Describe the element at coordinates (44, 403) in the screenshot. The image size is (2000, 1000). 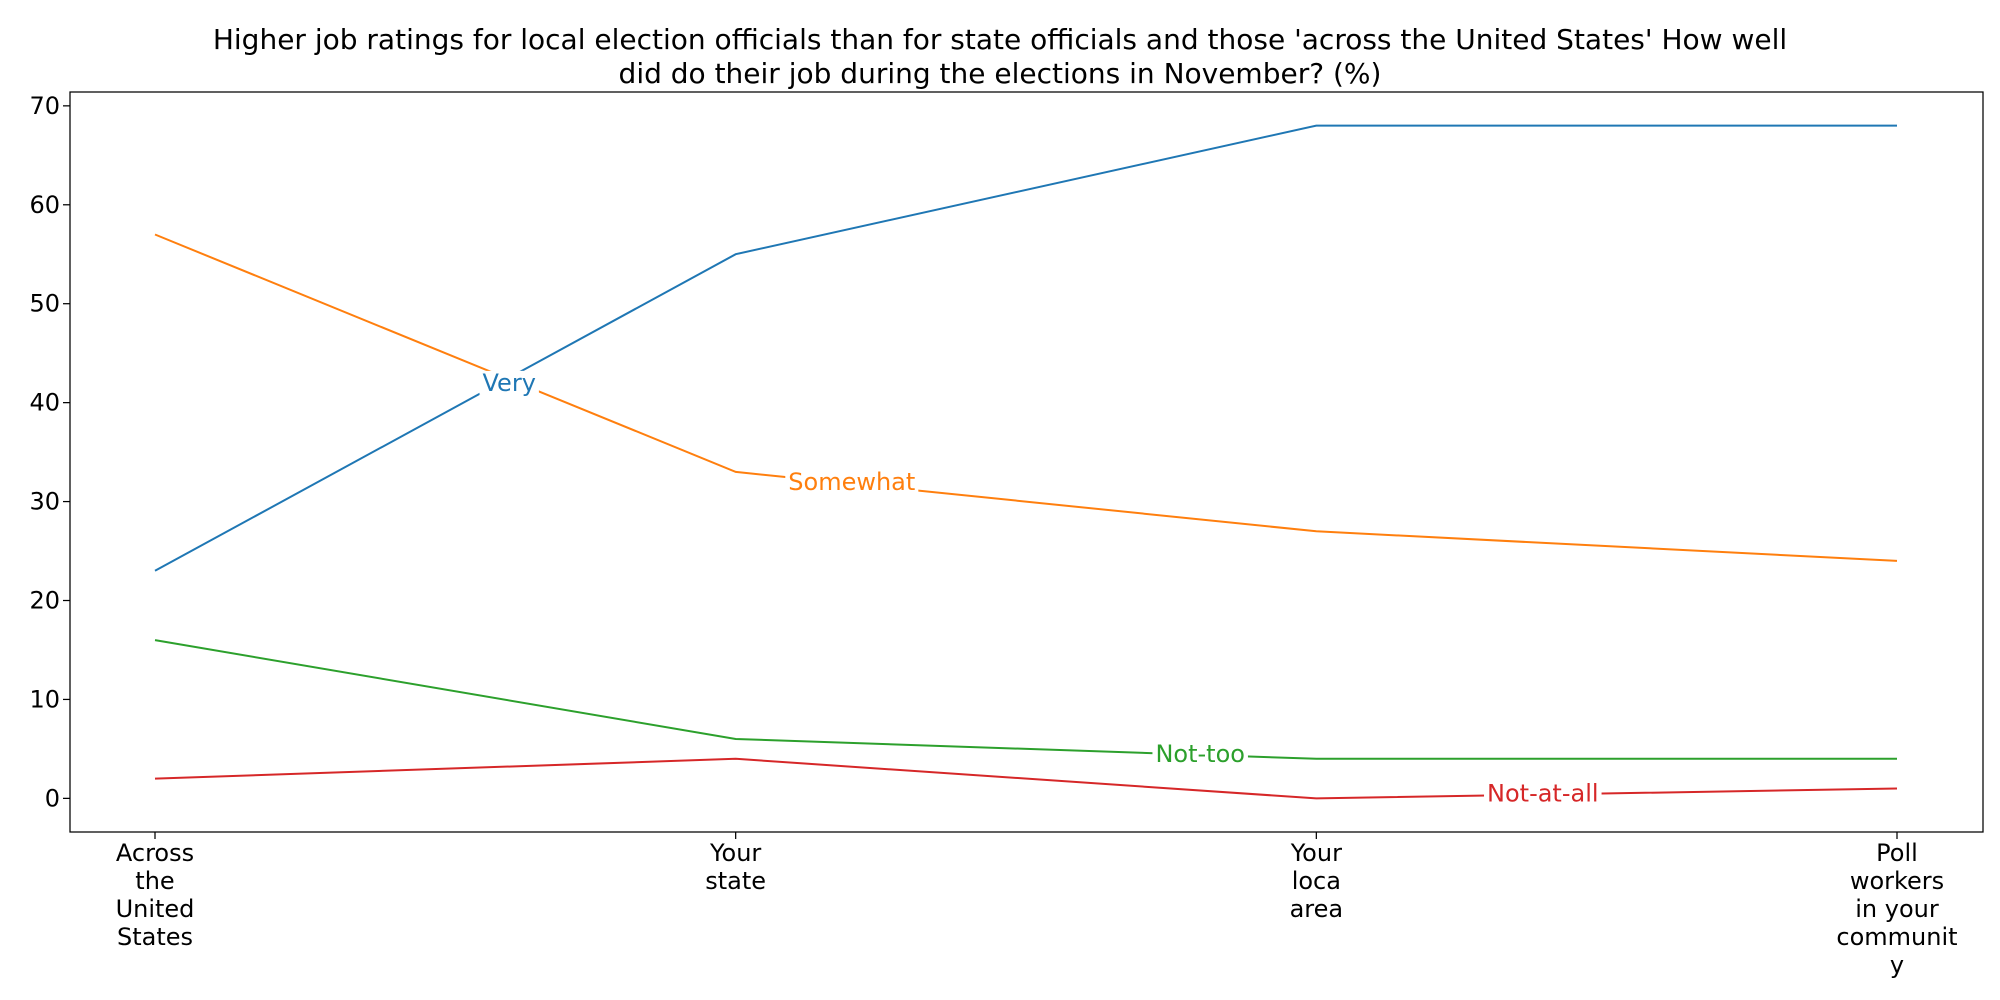
I see `y-tick-label: 40` at that location.